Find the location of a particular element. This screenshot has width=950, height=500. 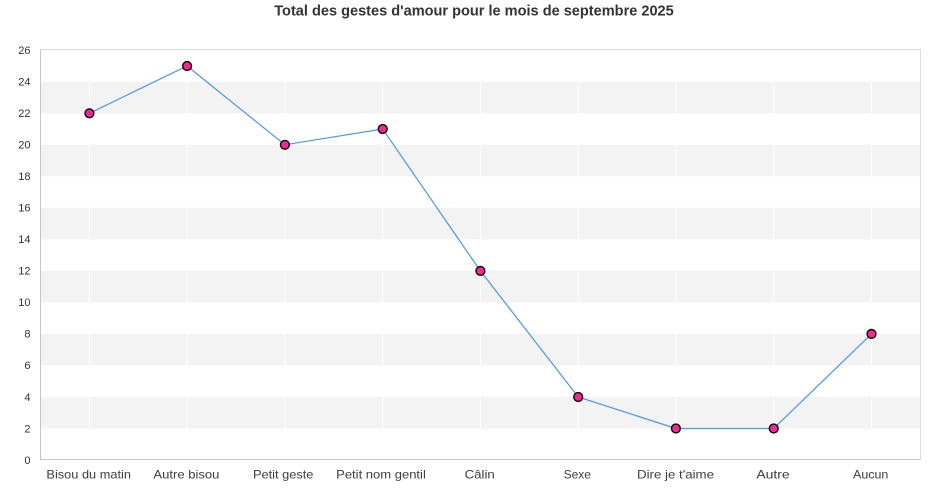

svg-text: Sexe is located at coordinates (577, 474).